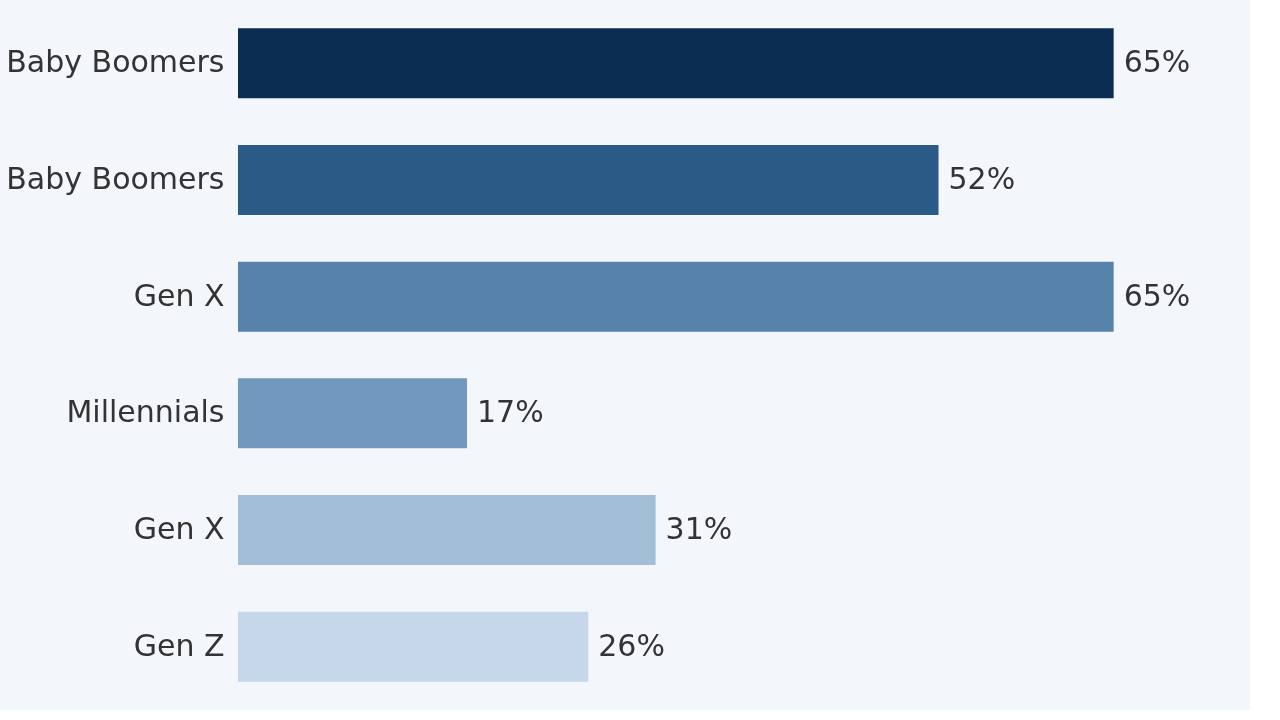  Describe the element at coordinates (179, 645) in the screenshot. I see `y-tick-label: Gen Z` at that location.